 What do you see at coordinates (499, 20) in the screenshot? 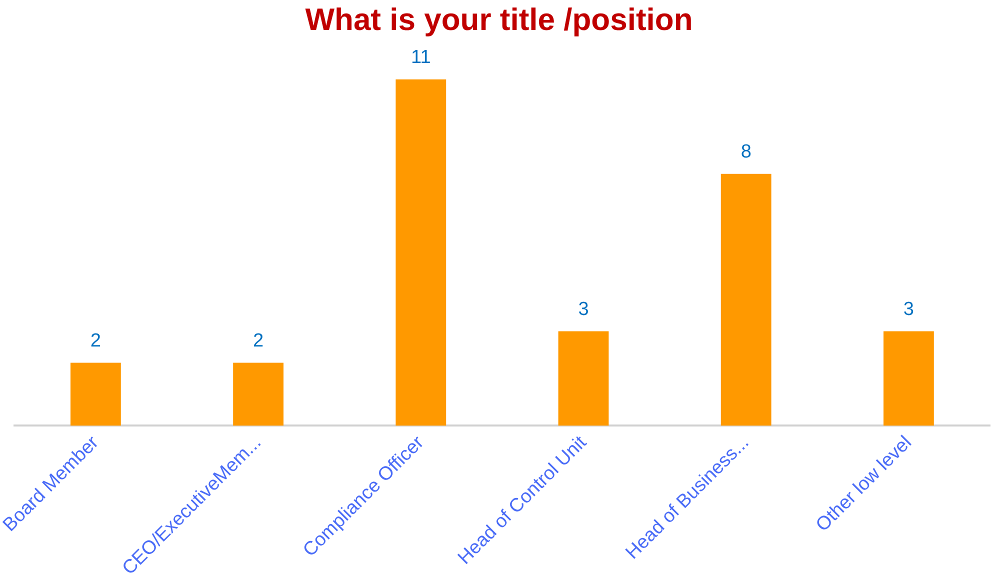
I see `chart-title: What is your title /position` at bounding box center [499, 20].